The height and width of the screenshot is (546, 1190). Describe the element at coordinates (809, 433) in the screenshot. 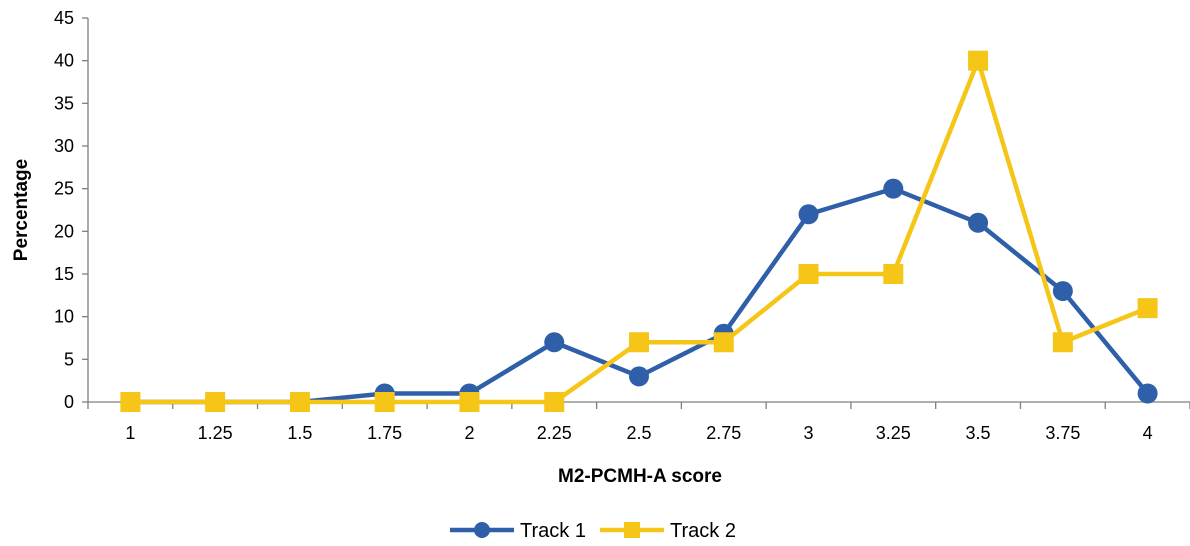

I see `x-tick-label: 3` at that location.